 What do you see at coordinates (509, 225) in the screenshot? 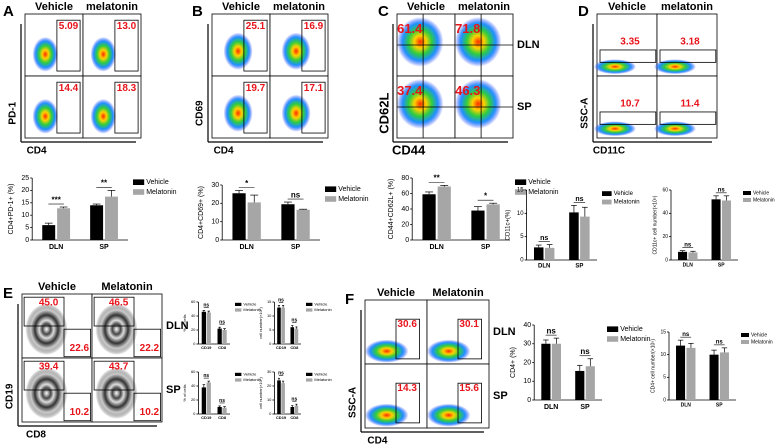
I see `y-axis-label: CD11c+(%)` at bounding box center [509, 225].